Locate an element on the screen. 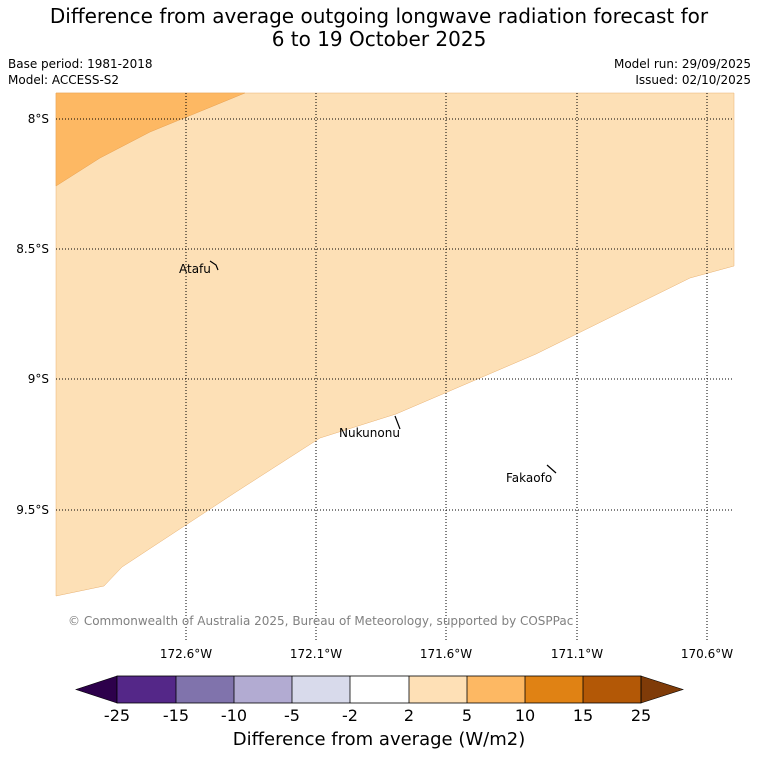 The width and height of the screenshot is (758, 781). colorbar-under-arrow is located at coordinates (96, 689).